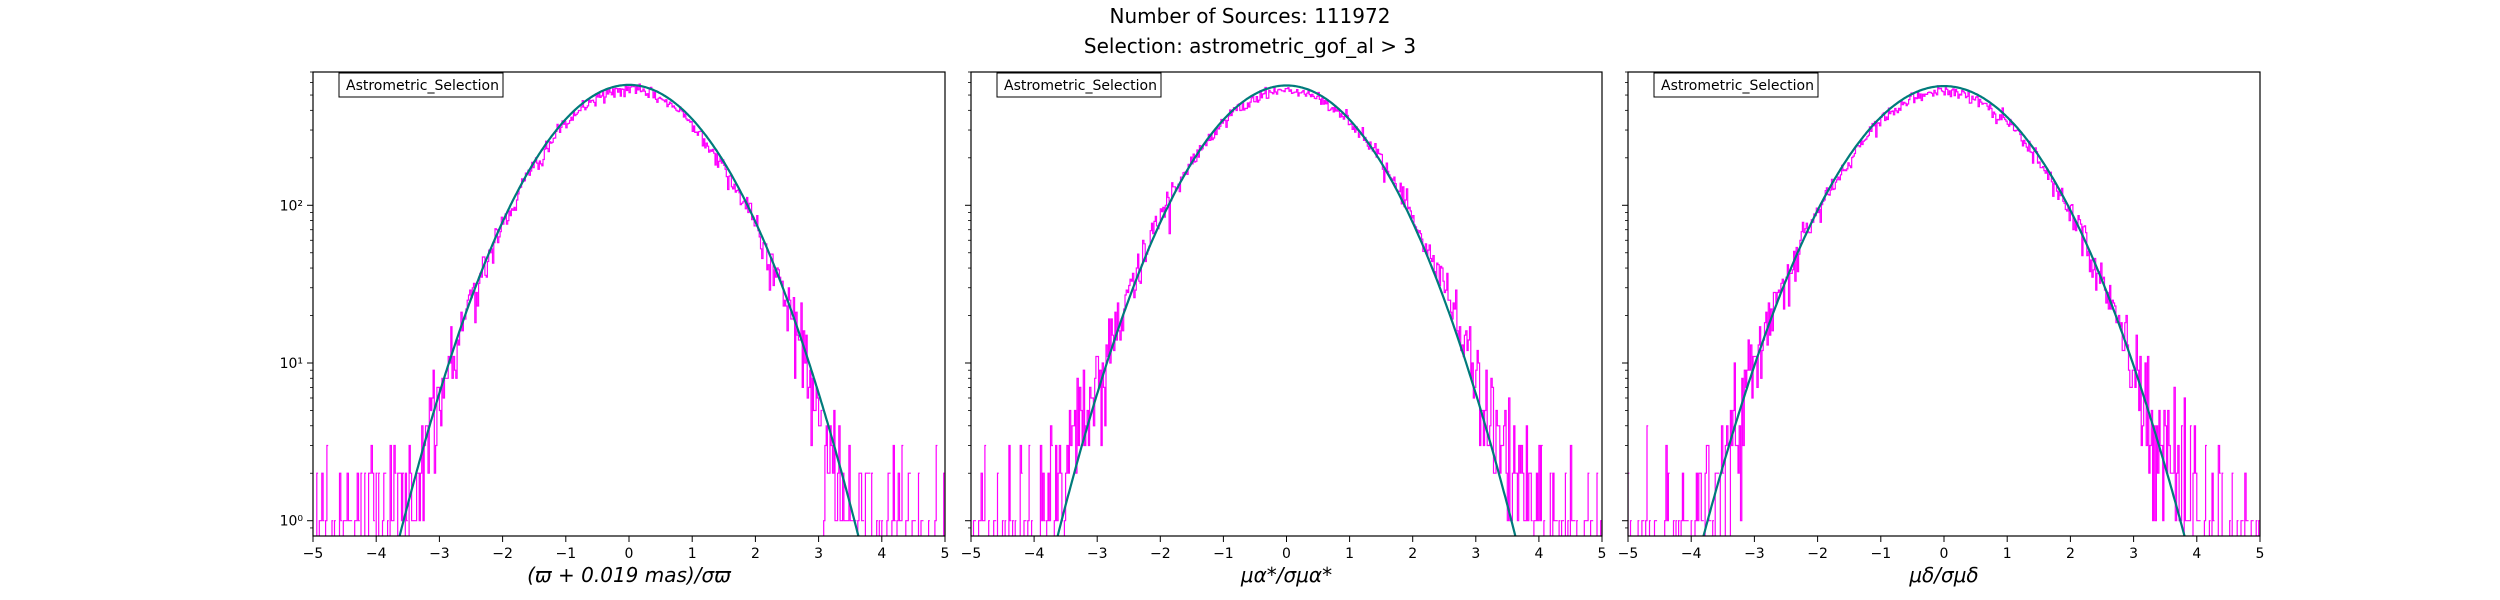 The image size is (2500, 600). What do you see at coordinates (1250, 46) in the screenshot?
I see `figure-subtitle: Selection: astrometric_gof_al > 3` at bounding box center [1250, 46].